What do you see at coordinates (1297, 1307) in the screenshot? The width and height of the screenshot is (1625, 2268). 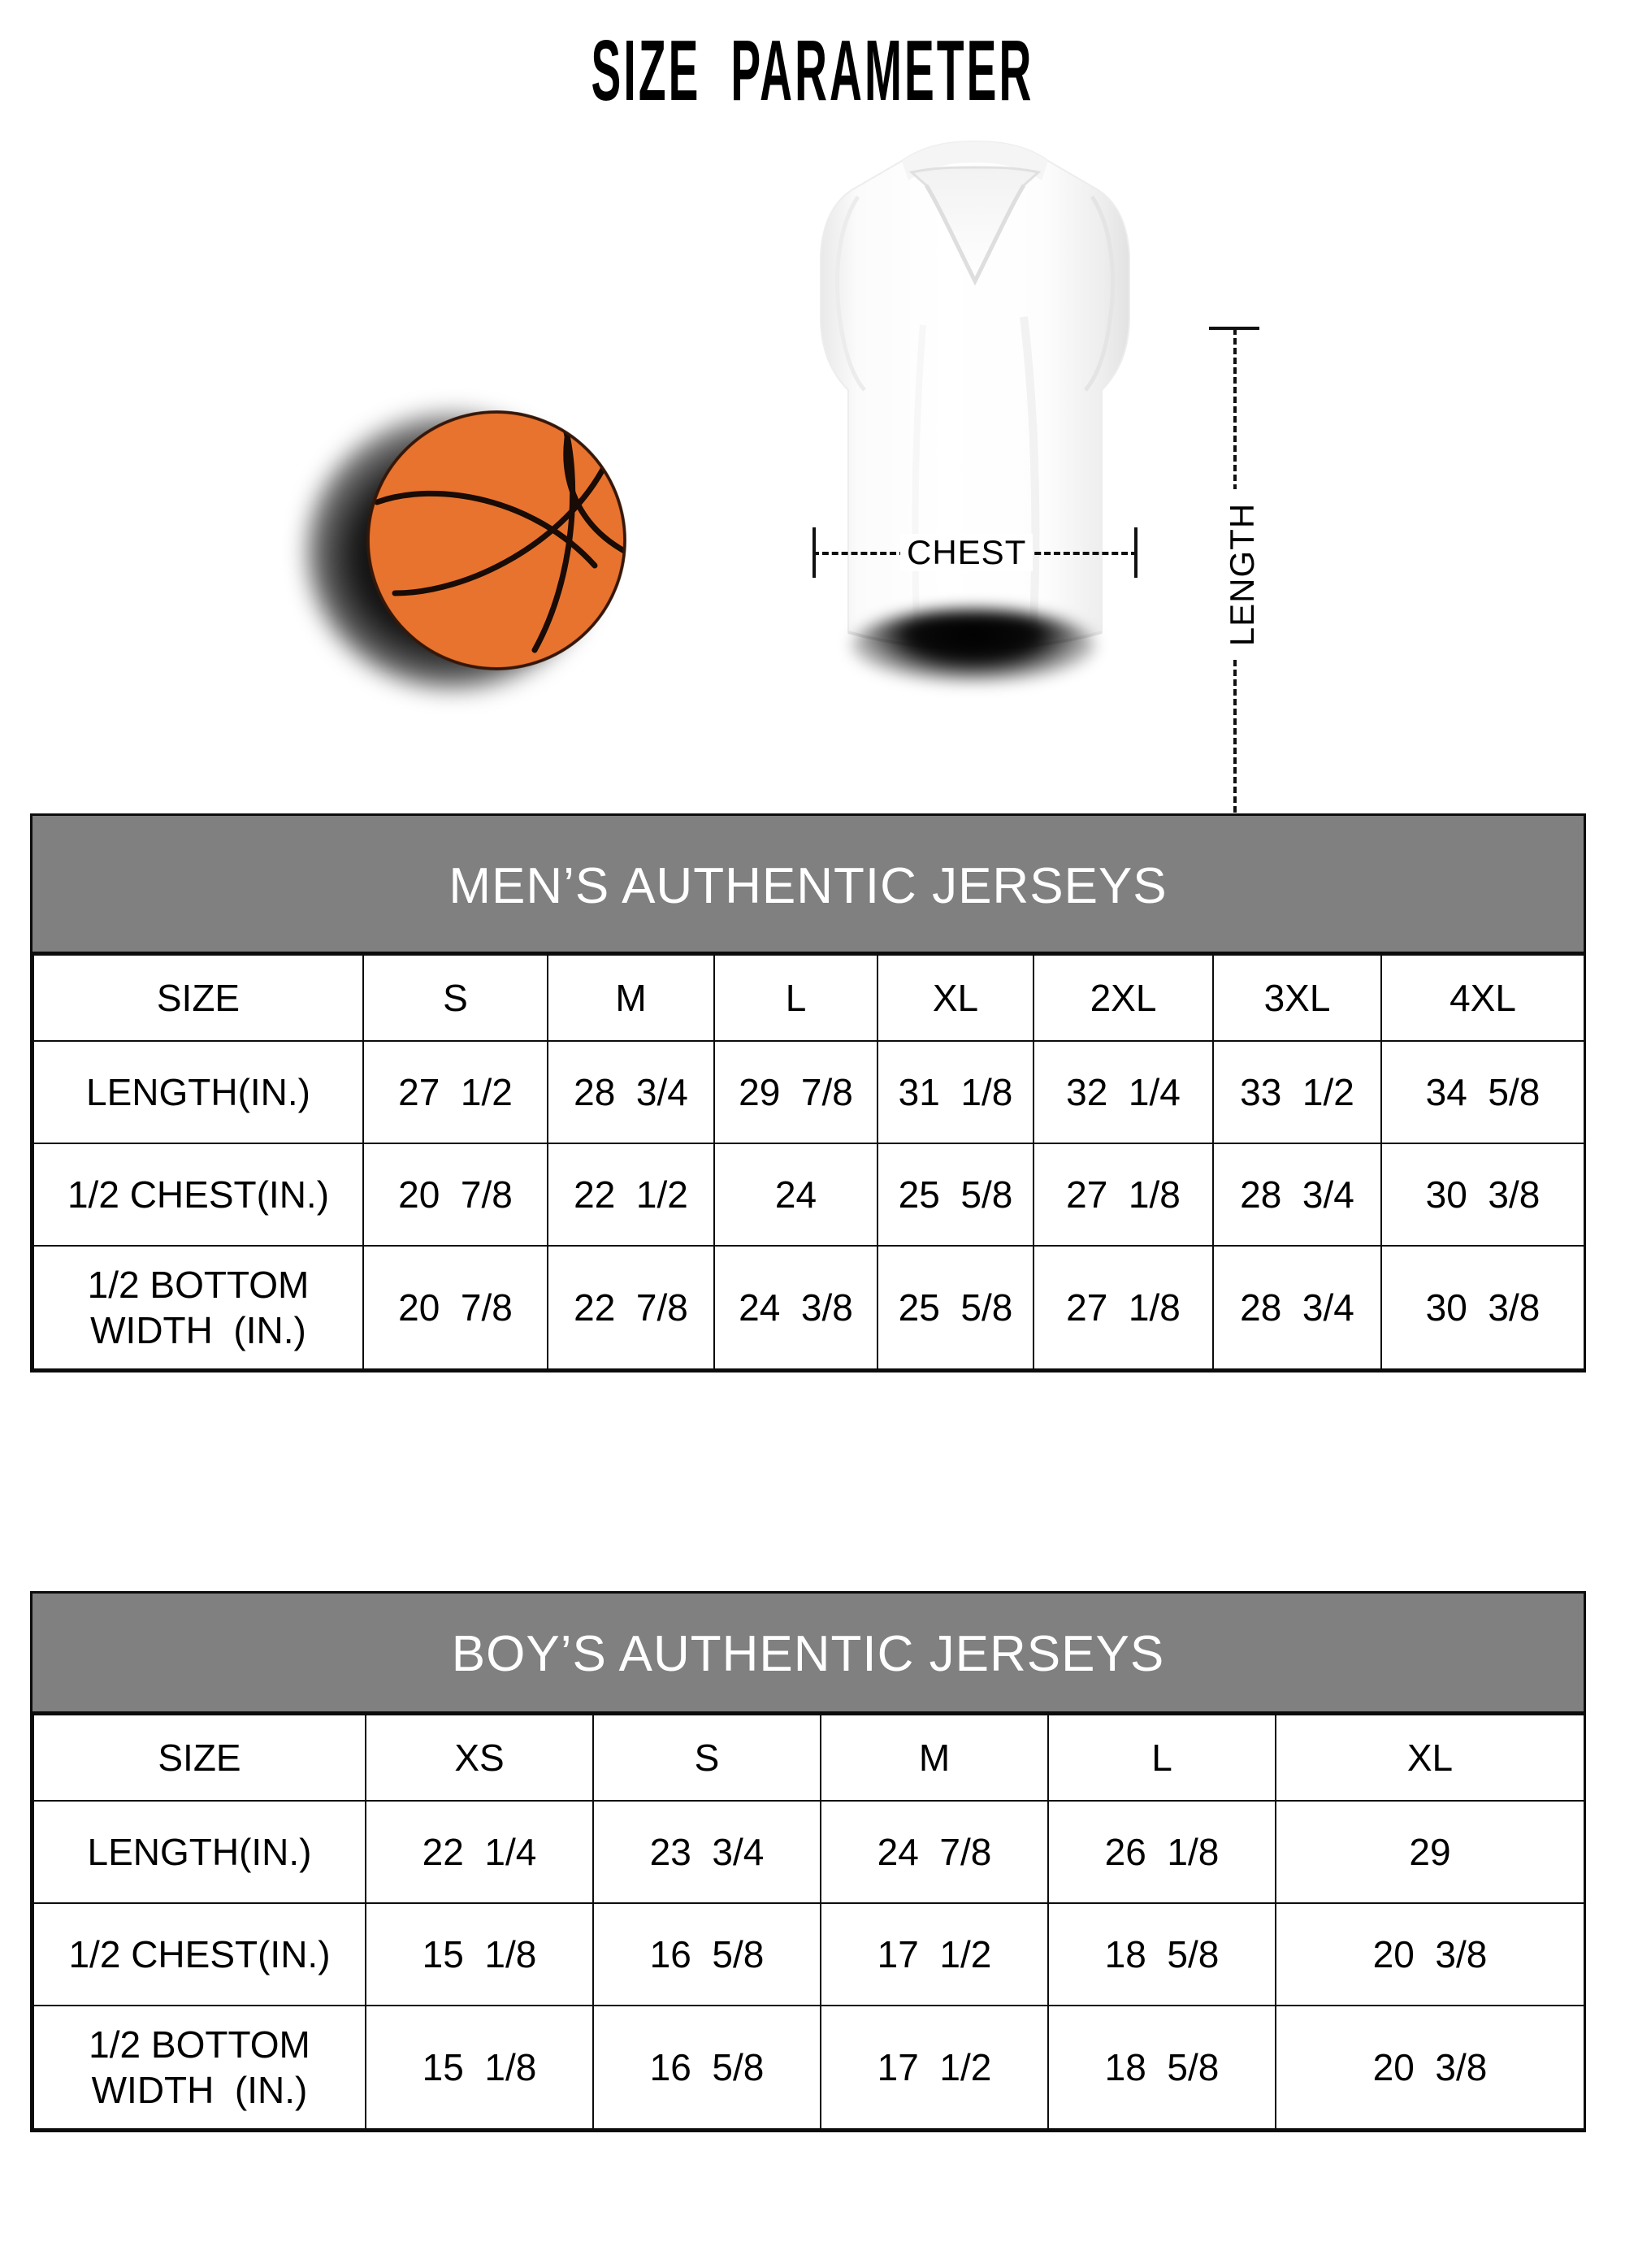 I see `cell-bottom-3xl: 28 3/4` at bounding box center [1297, 1307].